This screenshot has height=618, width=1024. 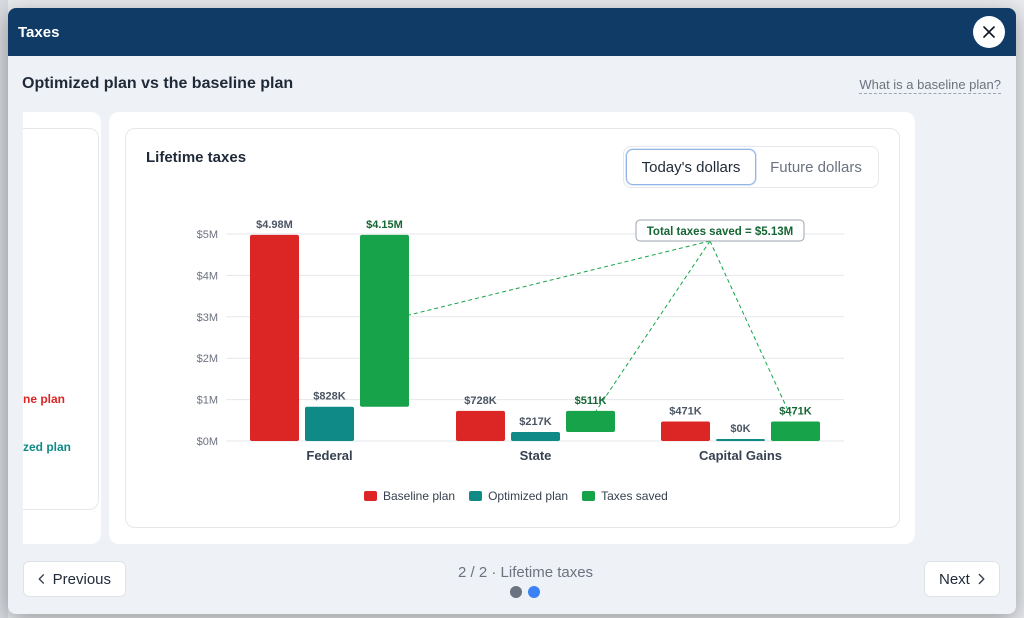 I want to click on carousel-right-gutter, so click(x=969, y=328).